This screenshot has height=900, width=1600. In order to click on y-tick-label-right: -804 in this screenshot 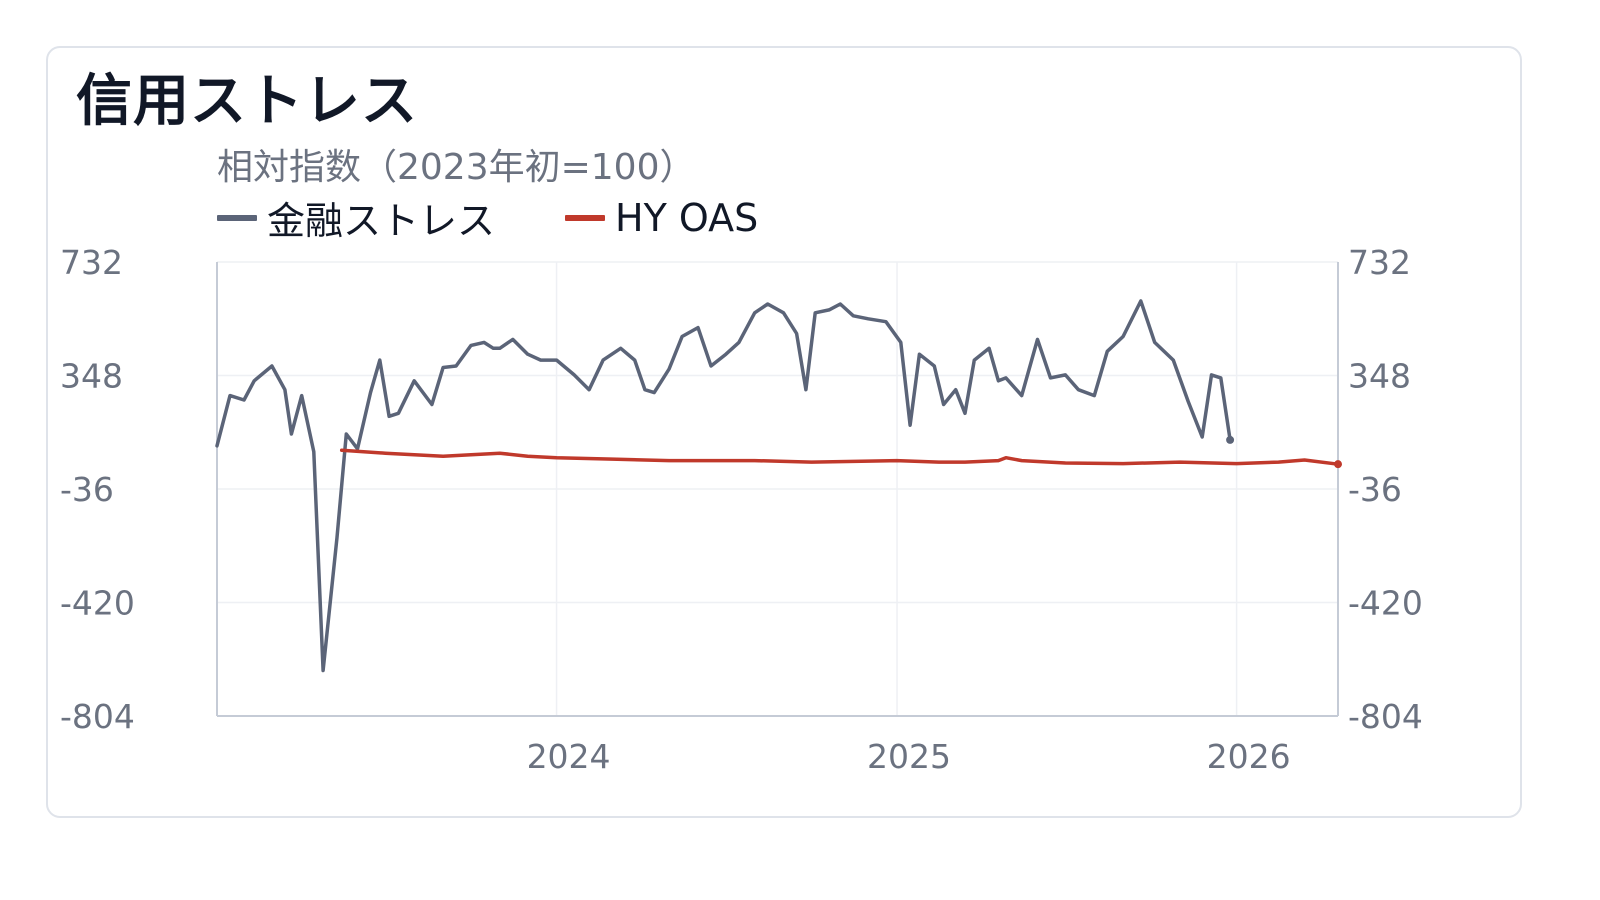, I will do `click(1385, 716)`.